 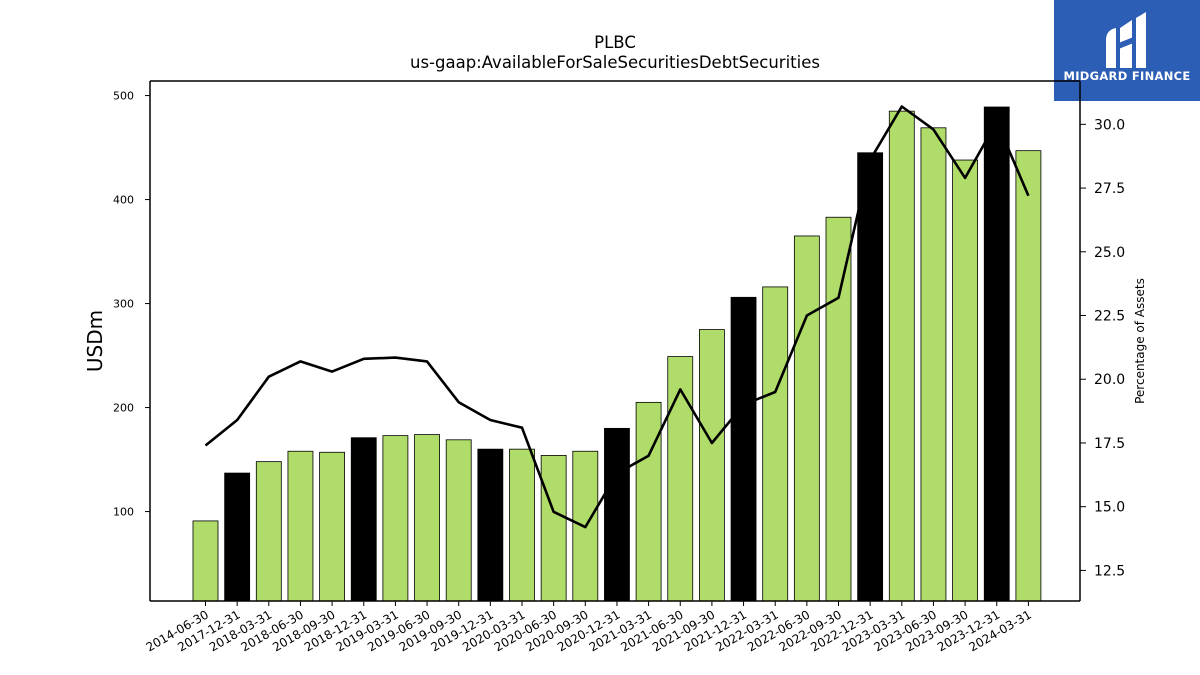 What do you see at coordinates (1109, 125) in the screenshot?
I see `y2-tick-label: 30.0` at bounding box center [1109, 125].